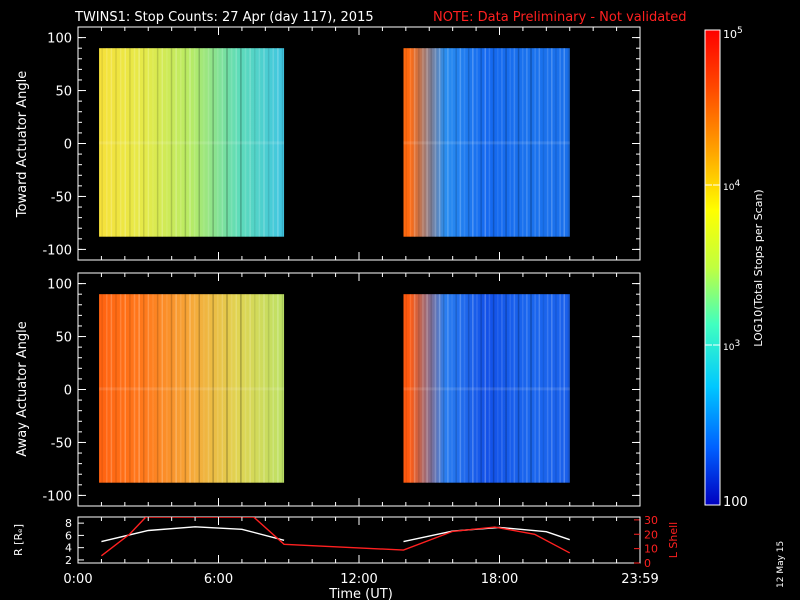  Describe the element at coordinates (68, 535) in the screenshot. I see `r-tick-label: 6` at that location.